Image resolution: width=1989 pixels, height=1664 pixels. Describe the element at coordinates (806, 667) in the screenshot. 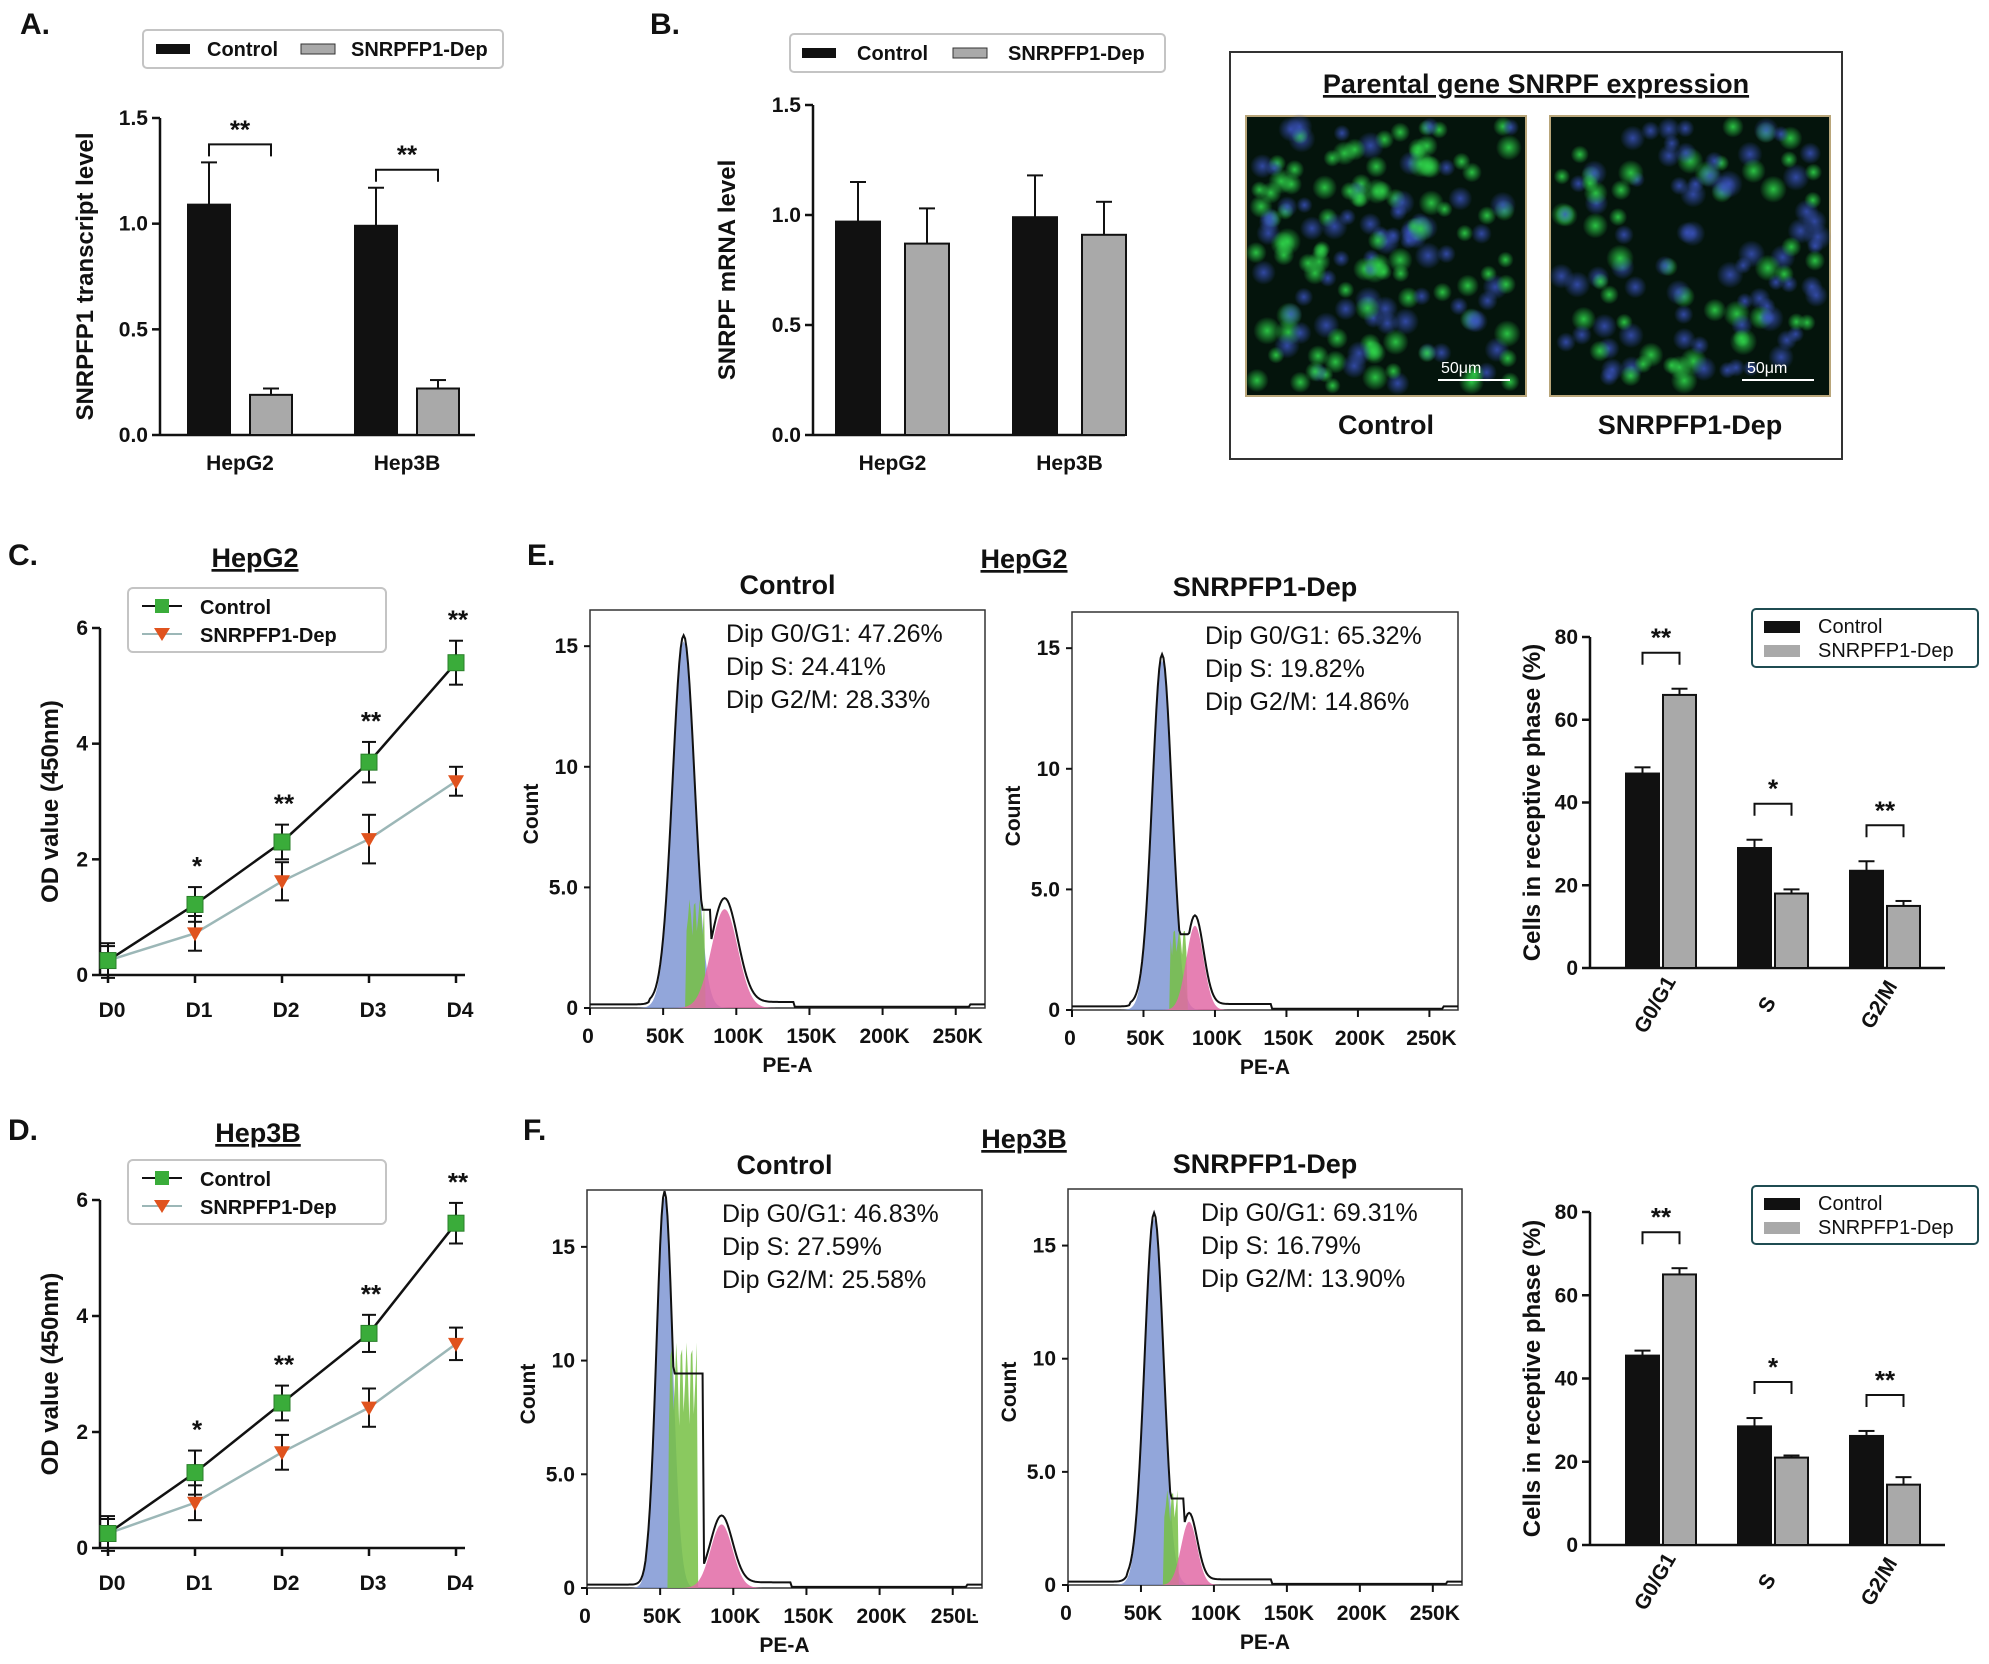

I see `stat-line-E1: Dip S: 24.41%` at that location.